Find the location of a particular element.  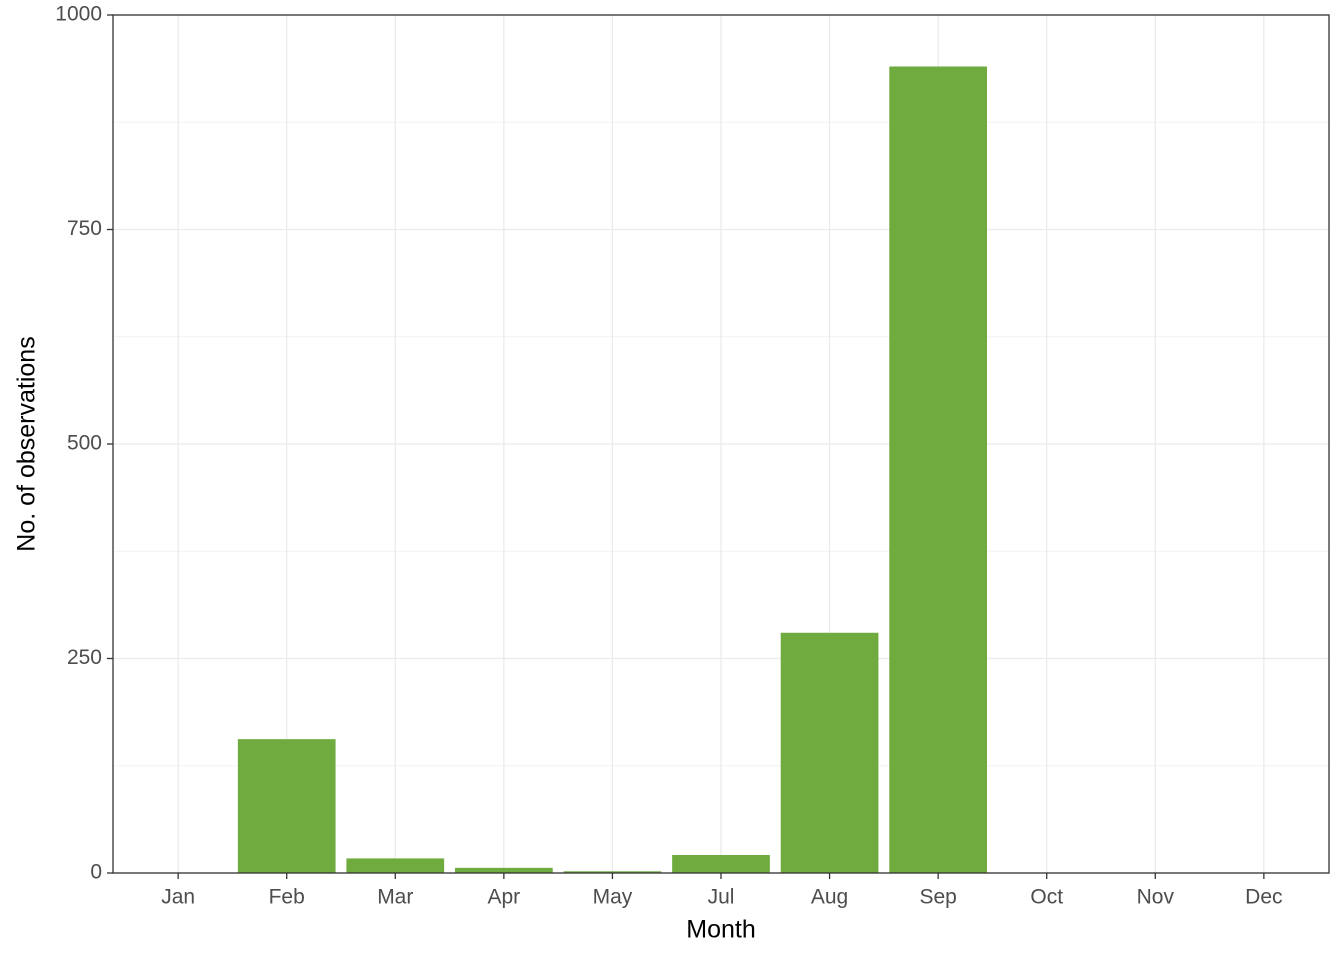

y-tick-label: 1000 is located at coordinates (78, 14).